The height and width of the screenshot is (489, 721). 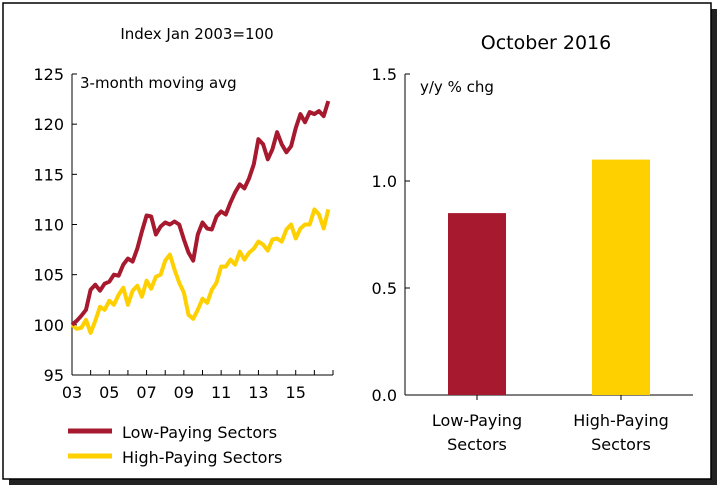 What do you see at coordinates (48, 325) in the screenshot?
I see `y-tick-label: 100` at bounding box center [48, 325].